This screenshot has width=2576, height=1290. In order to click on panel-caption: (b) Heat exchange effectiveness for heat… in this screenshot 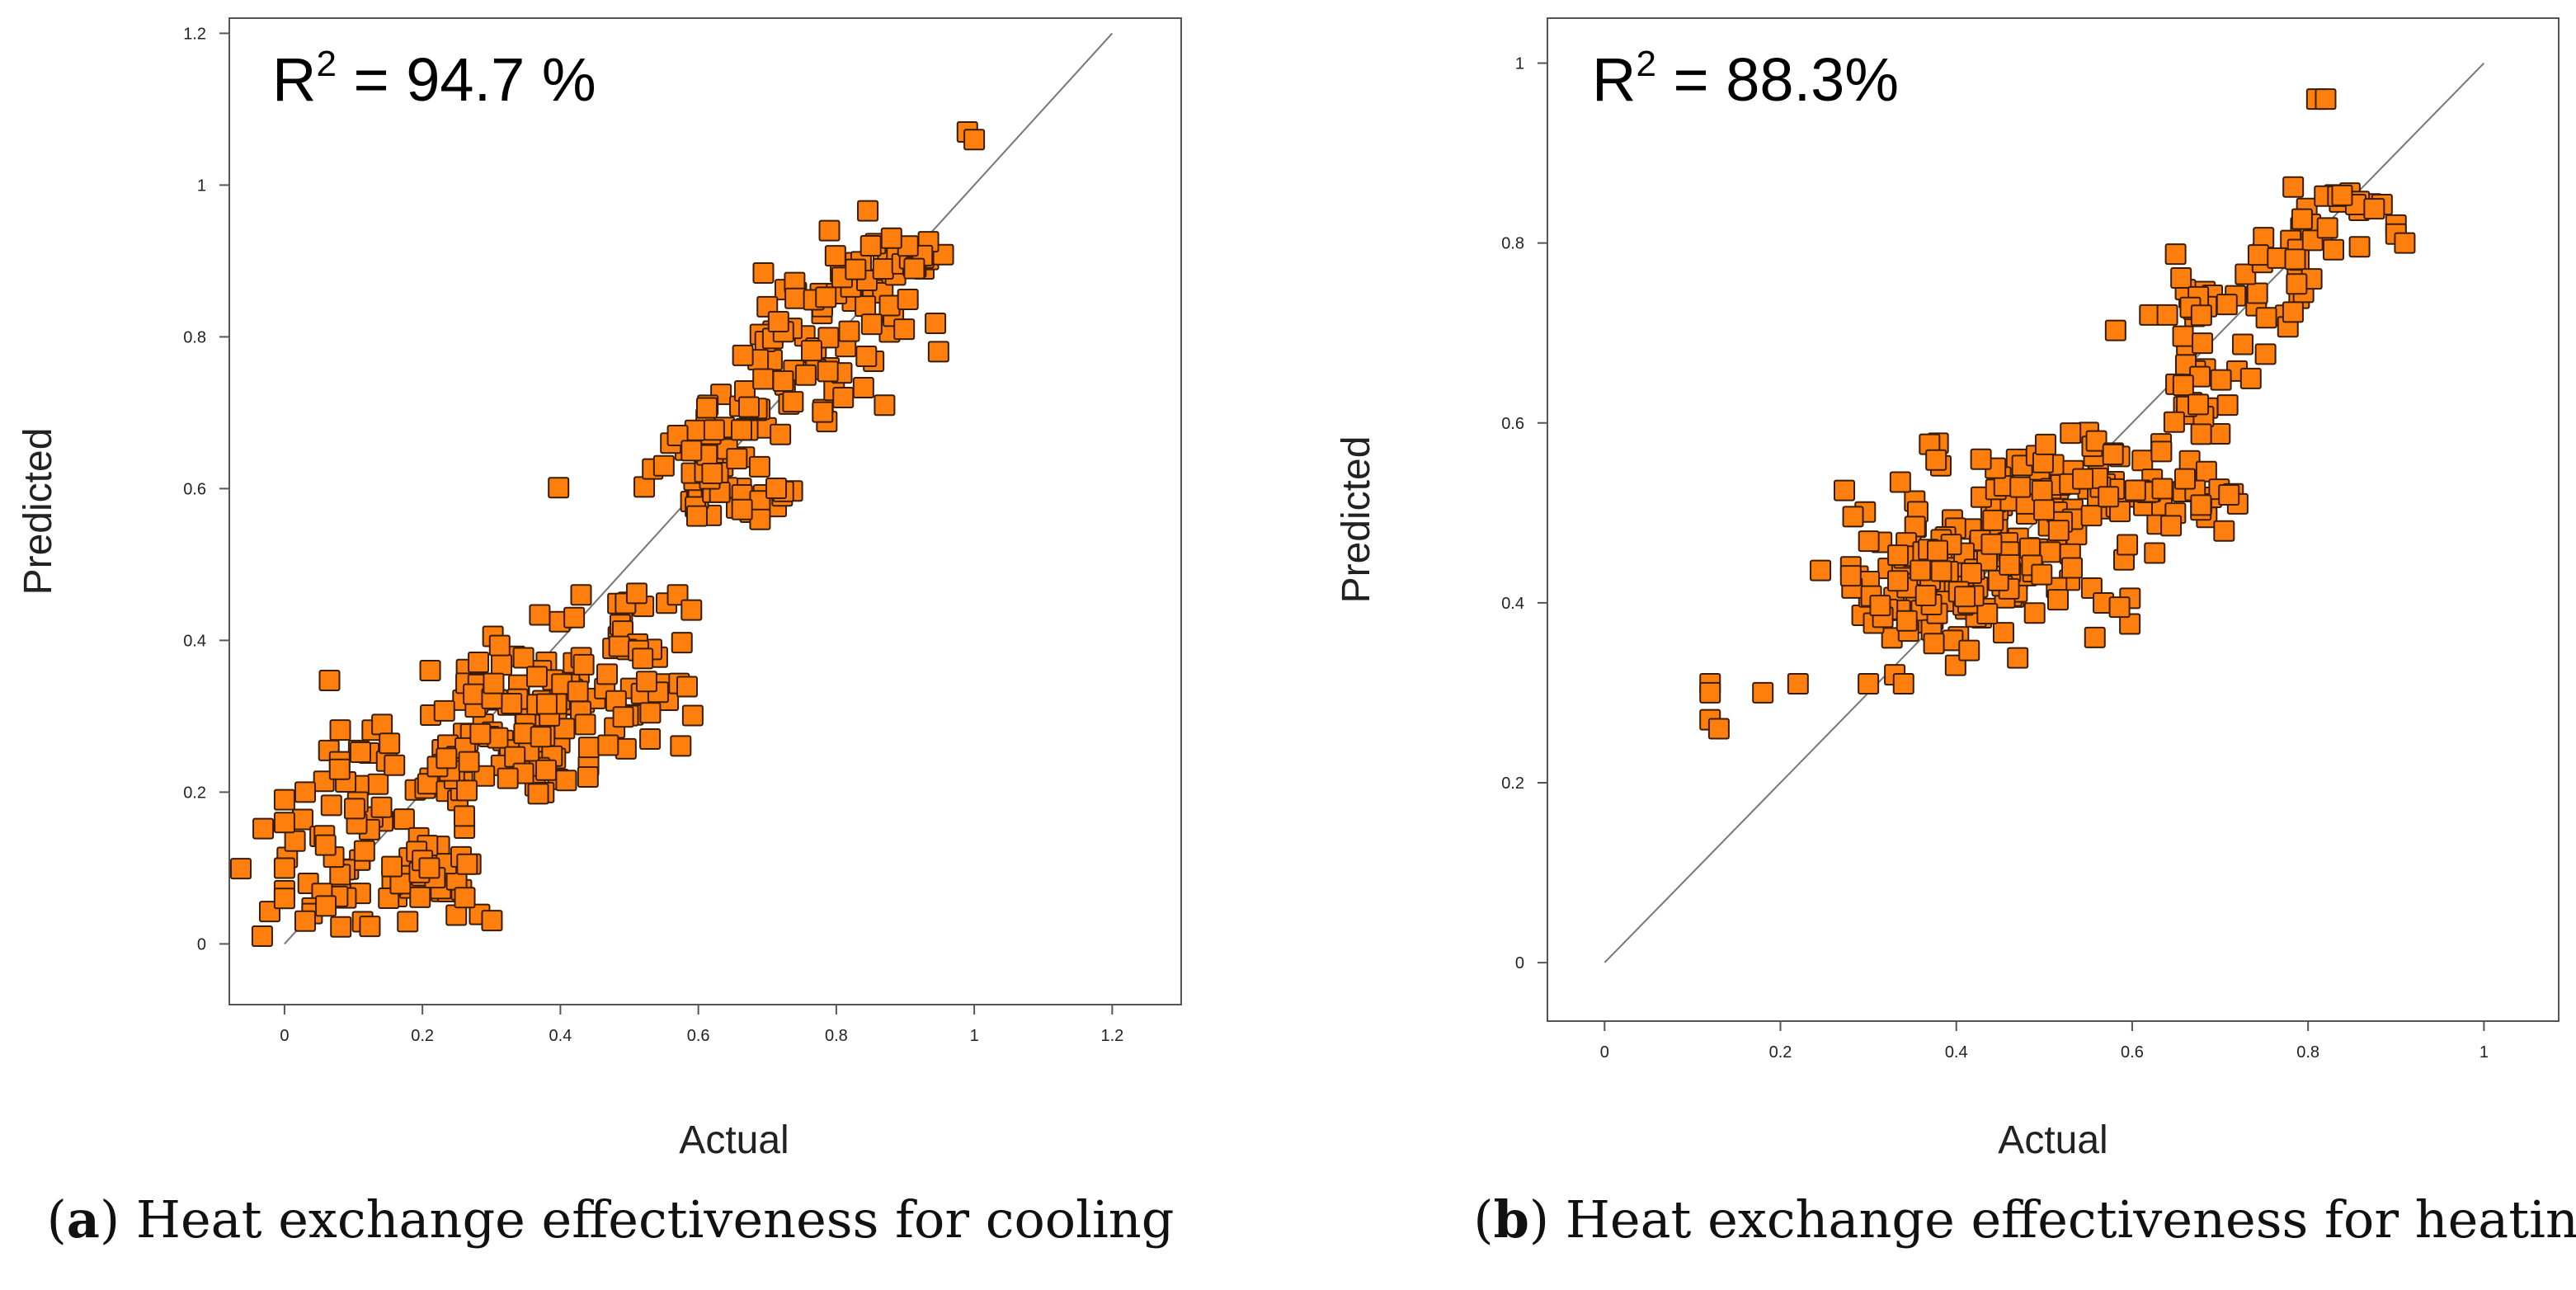, I will do `click(2025, 1219)`.